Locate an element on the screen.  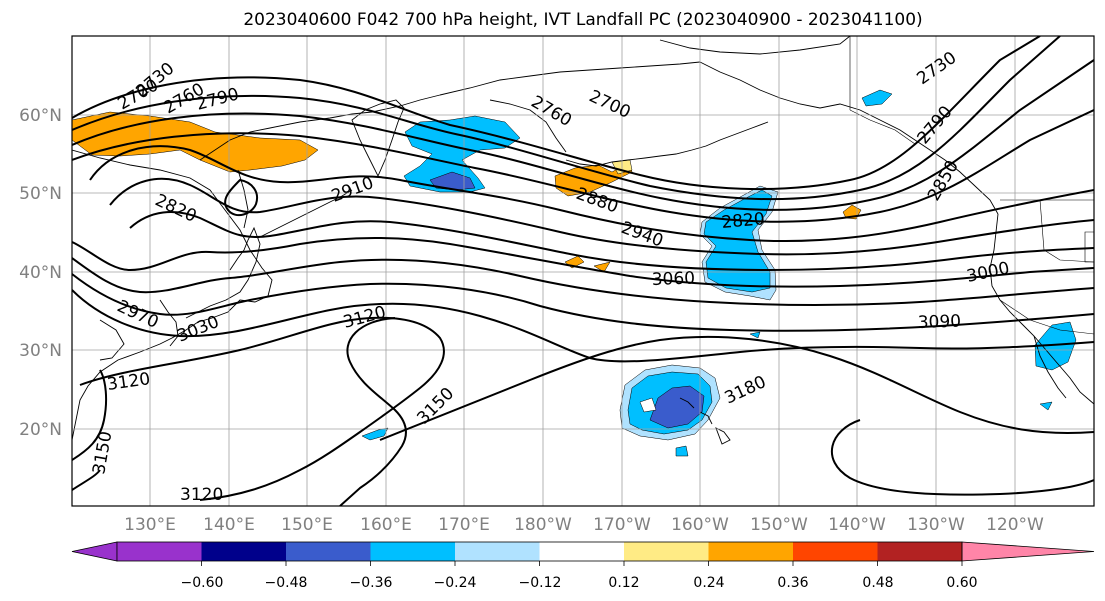
colorbar-tick-label: 0.36 is located at coordinates (792, 583).